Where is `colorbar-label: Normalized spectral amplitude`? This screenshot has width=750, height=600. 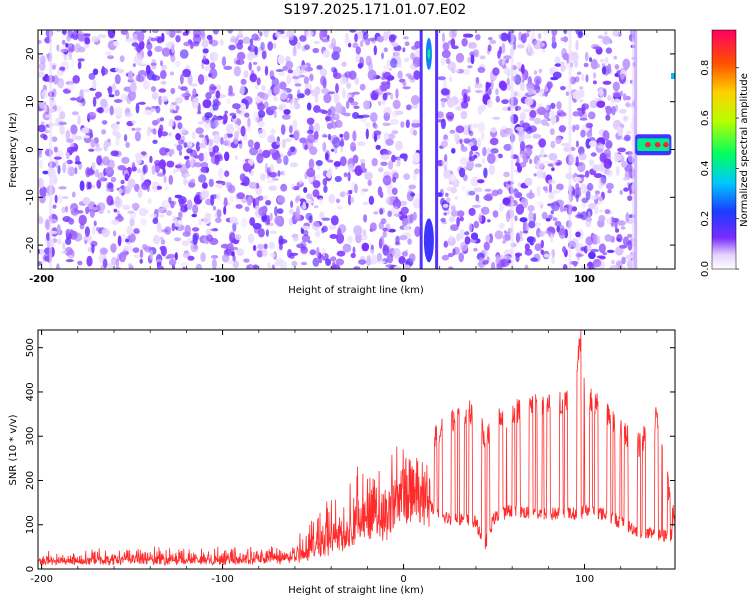 colorbar-label: Normalized spectral amplitude is located at coordinates (744, 150).